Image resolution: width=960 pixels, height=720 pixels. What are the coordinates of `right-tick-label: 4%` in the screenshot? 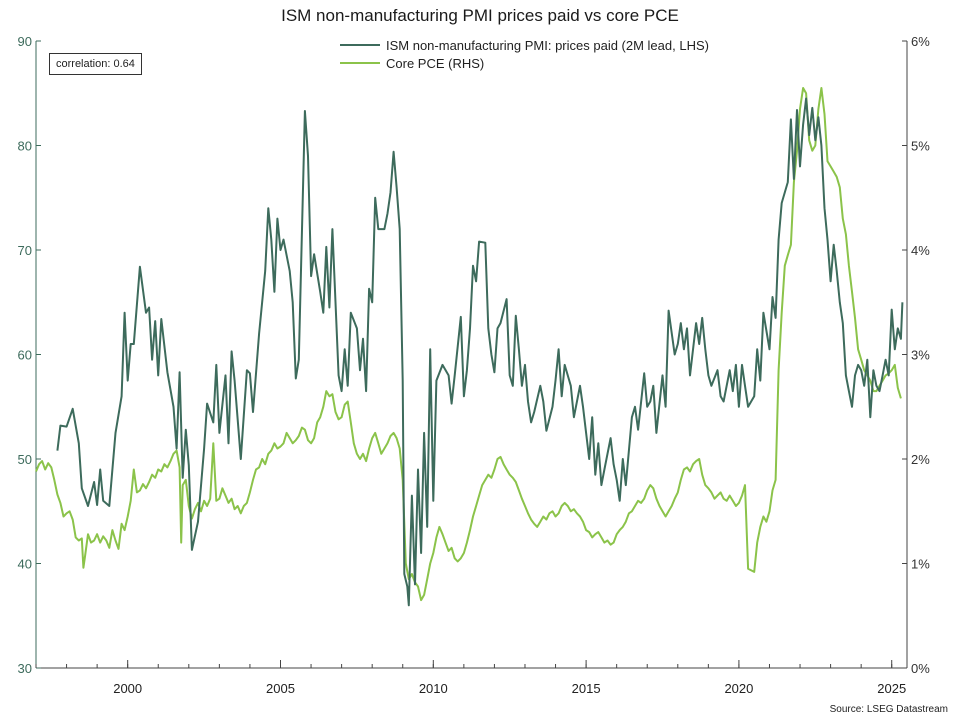 It's located at (920, 250).